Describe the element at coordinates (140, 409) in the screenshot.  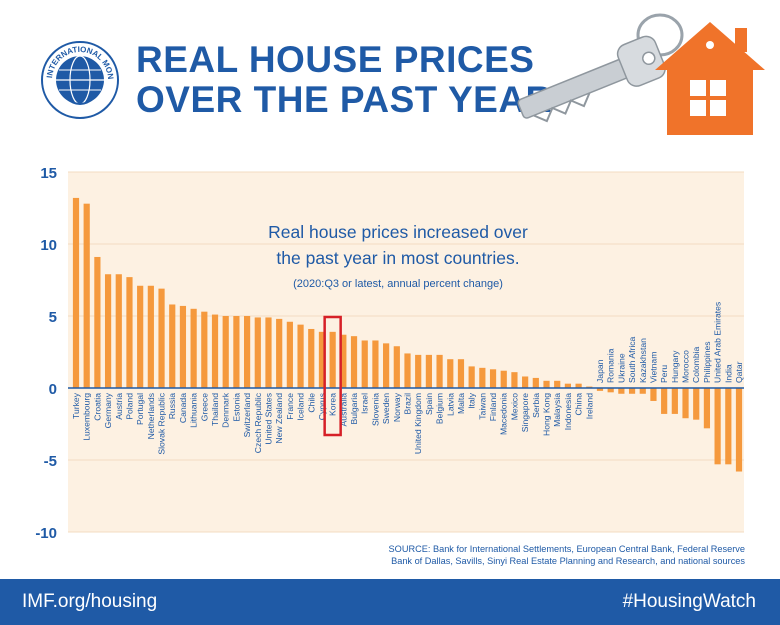
I see `x-tick-label: Portugal` at that location.